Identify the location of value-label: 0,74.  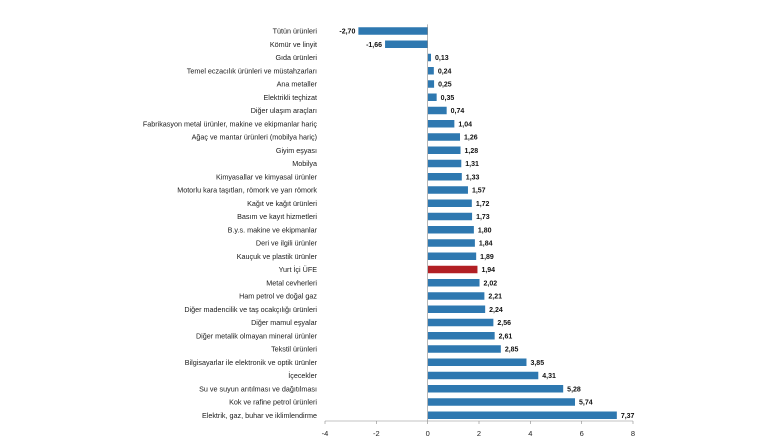
(458, 111).